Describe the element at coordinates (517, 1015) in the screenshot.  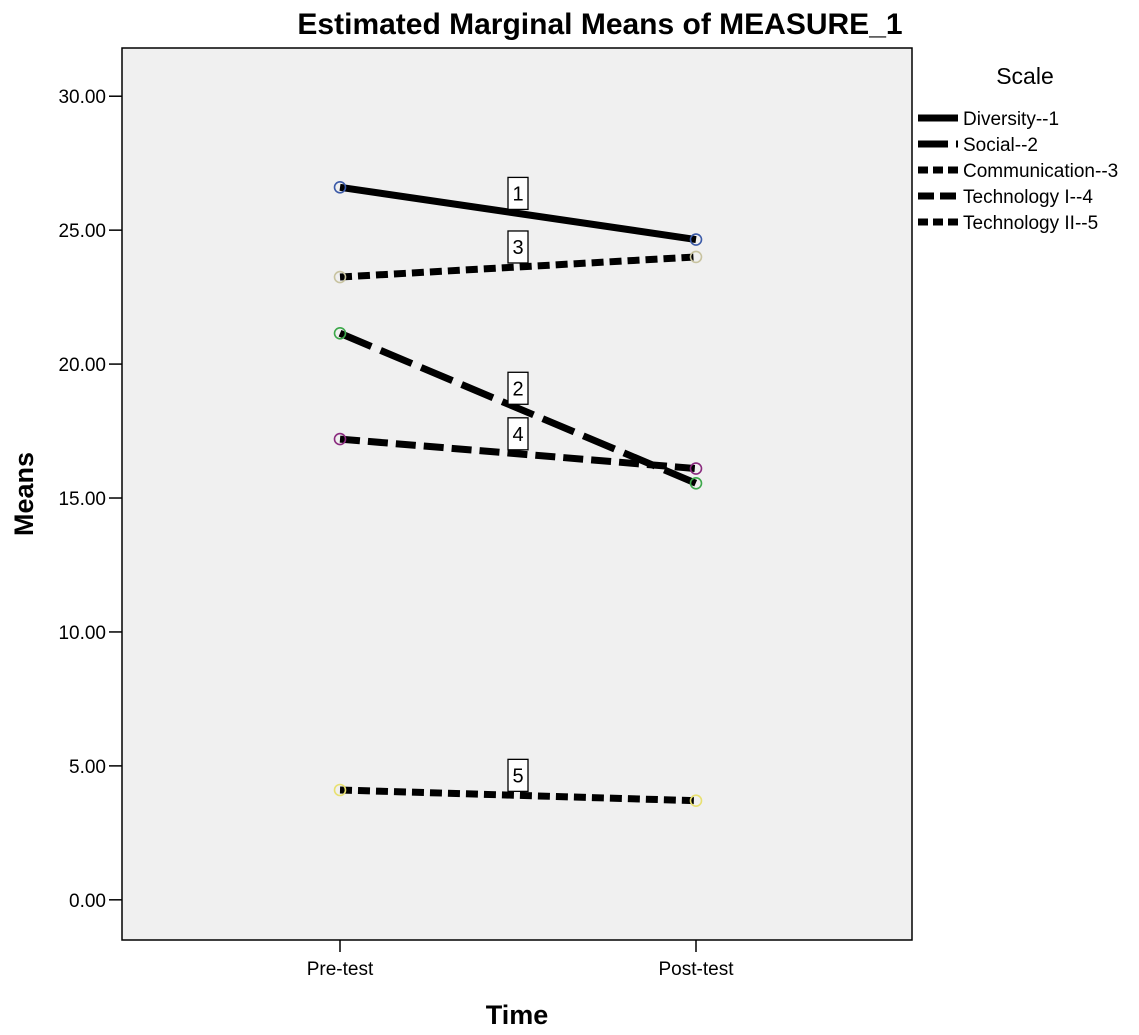
I see `x-axis-title: Time` at that location.